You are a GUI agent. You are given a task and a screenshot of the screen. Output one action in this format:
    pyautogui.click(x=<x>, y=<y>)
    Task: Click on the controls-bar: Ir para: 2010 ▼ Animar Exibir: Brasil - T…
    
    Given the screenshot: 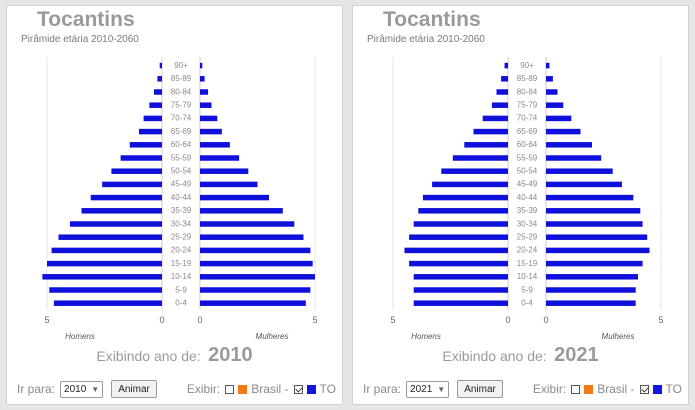 What is the action you would take?
    pyautogui.click(x=176, y=389)
    